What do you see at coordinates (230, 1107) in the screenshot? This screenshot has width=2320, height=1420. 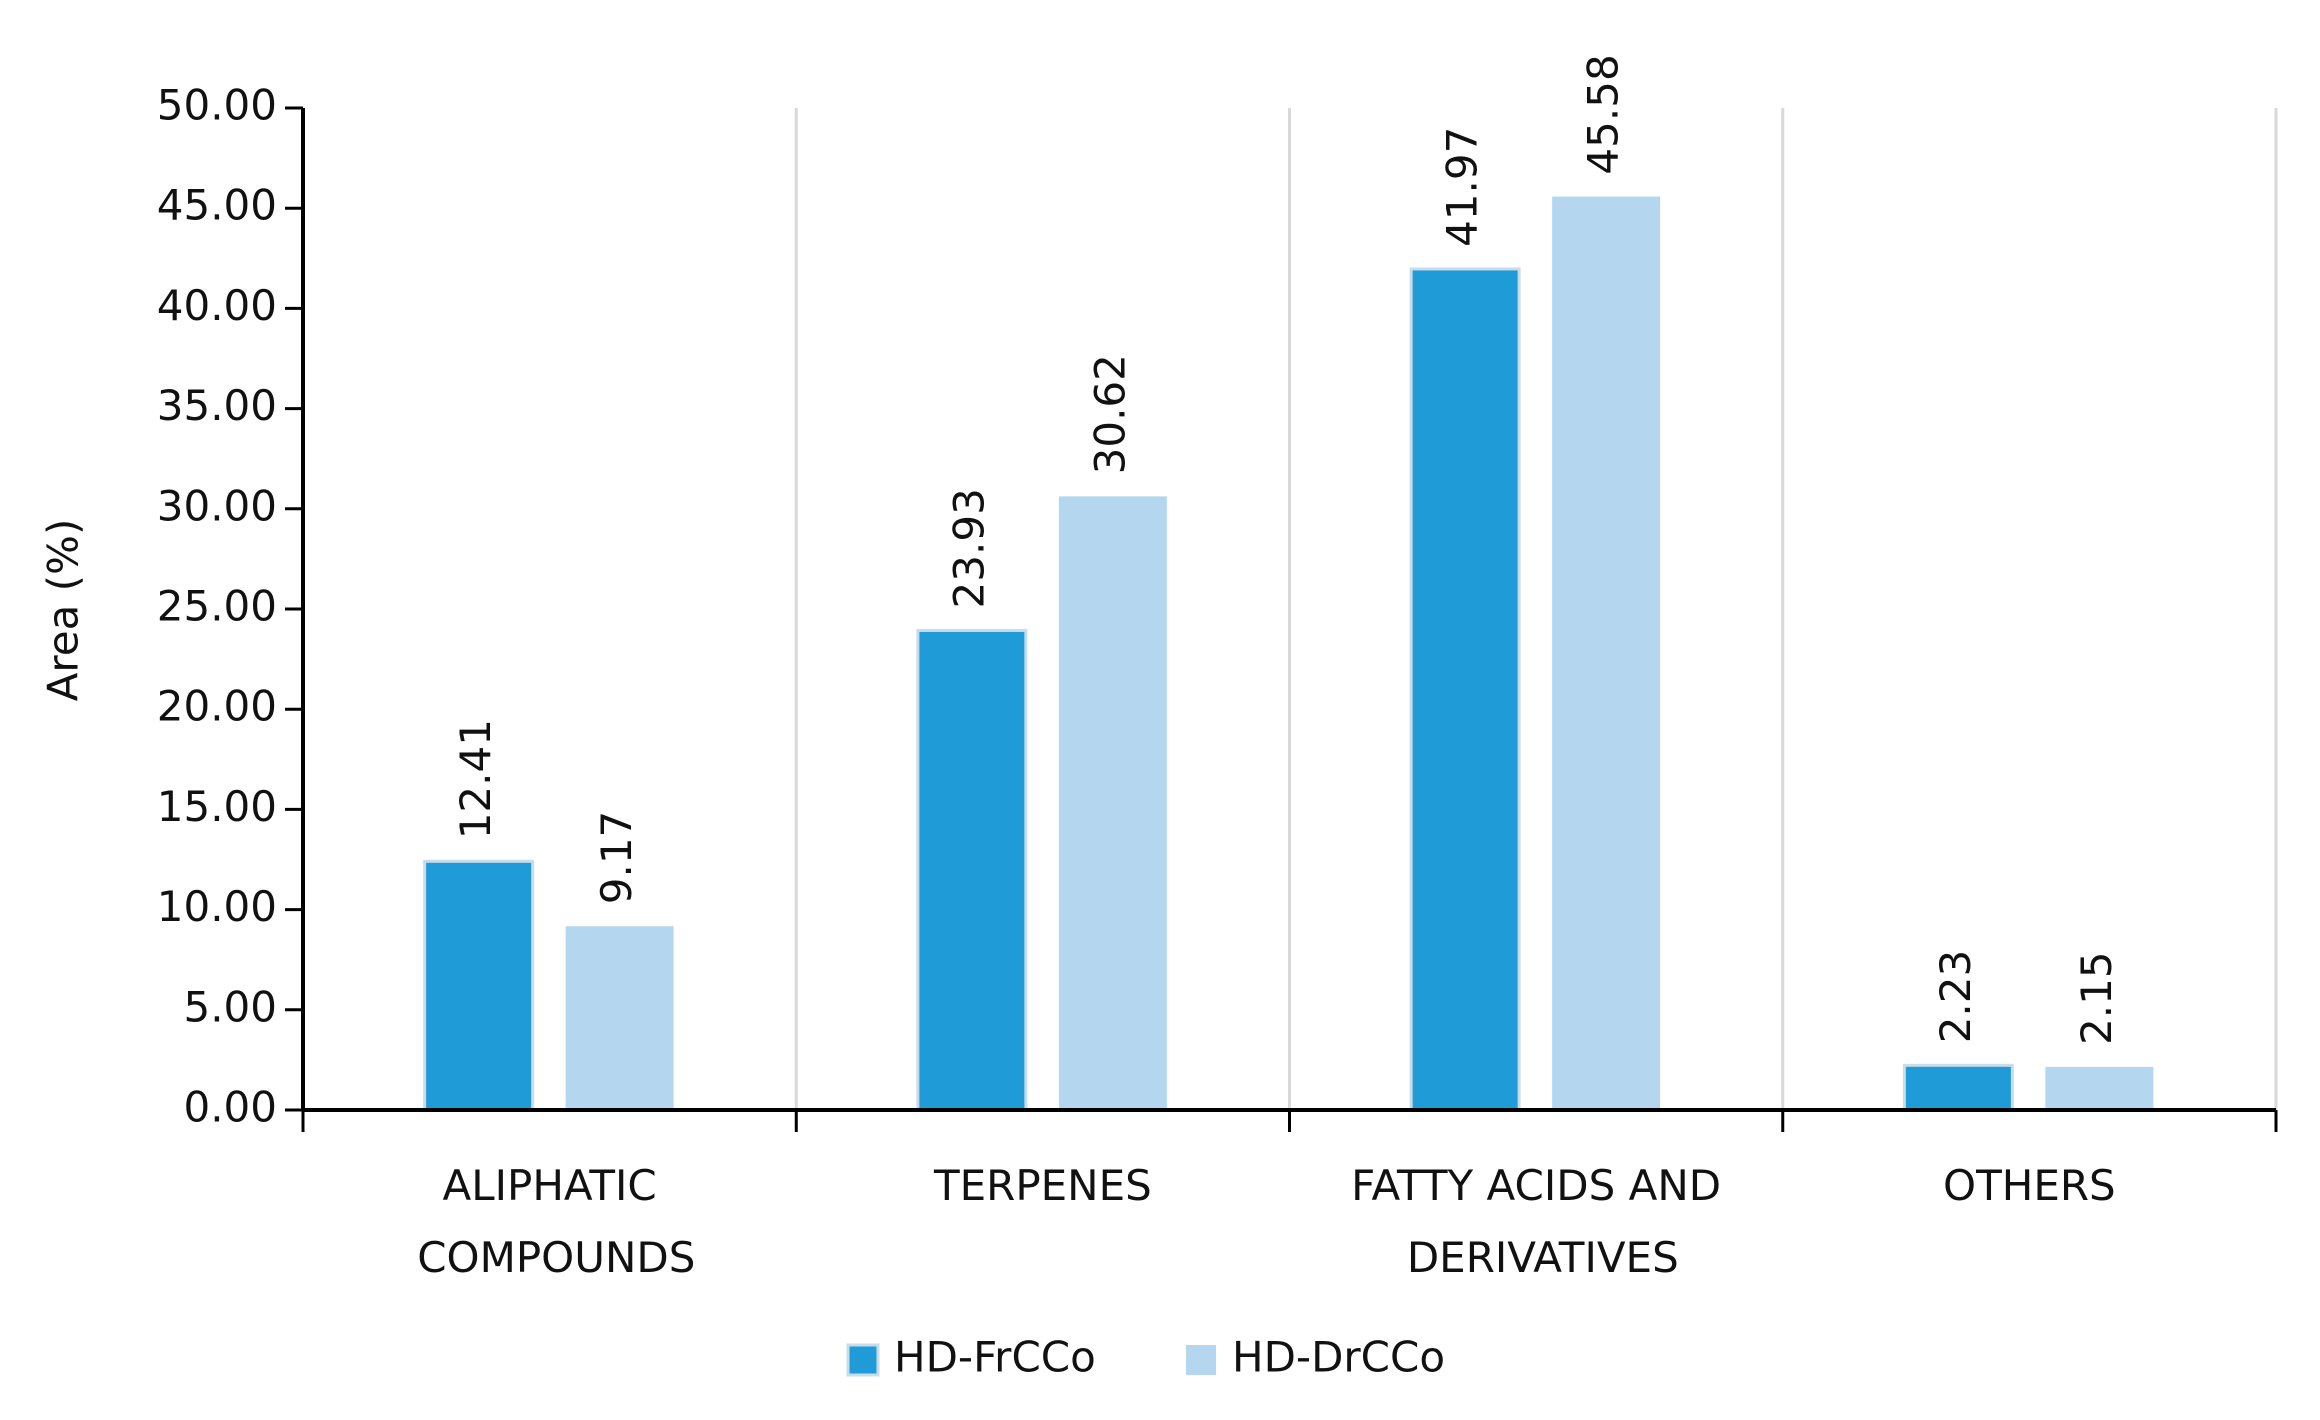 I see `y-tick-label: 0.00` at bounding box center [230, 1107].